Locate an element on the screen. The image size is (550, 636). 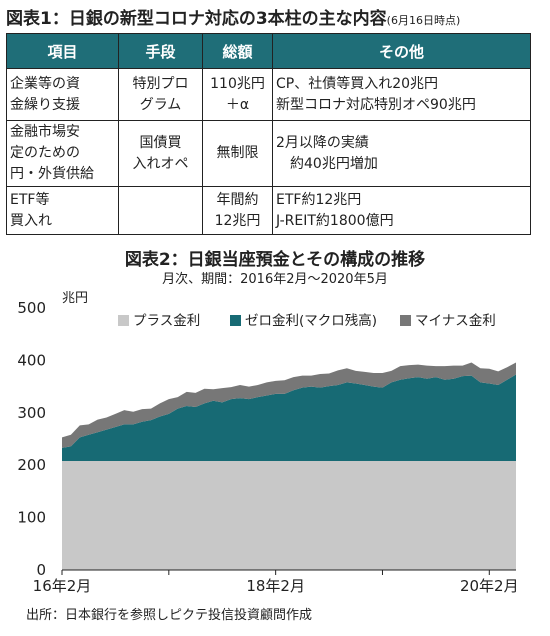
header-means: 手段 is located at coordinates (160, 51).